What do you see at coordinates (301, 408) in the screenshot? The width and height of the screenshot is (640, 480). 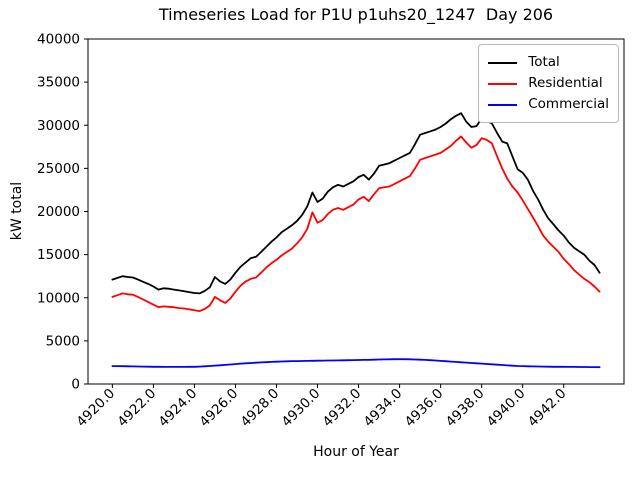 I see `x-tick-label: 4930.0` at bounding box center [301, 408].